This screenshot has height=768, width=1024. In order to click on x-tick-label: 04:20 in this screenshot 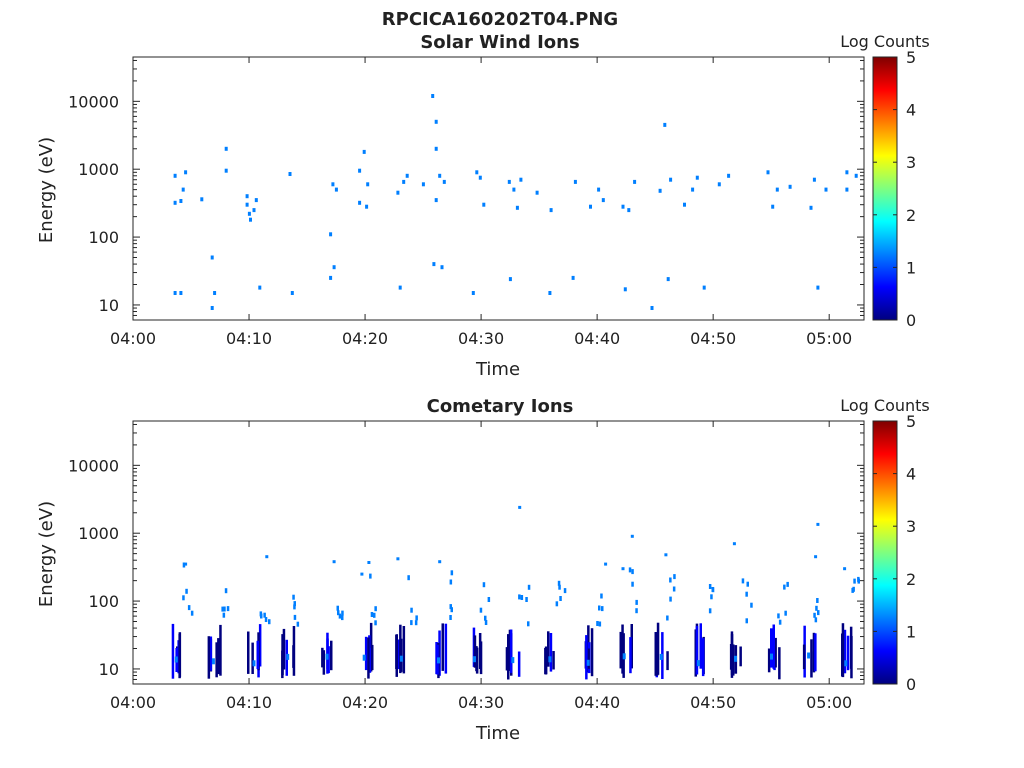, I will do `click(365, 338)`.